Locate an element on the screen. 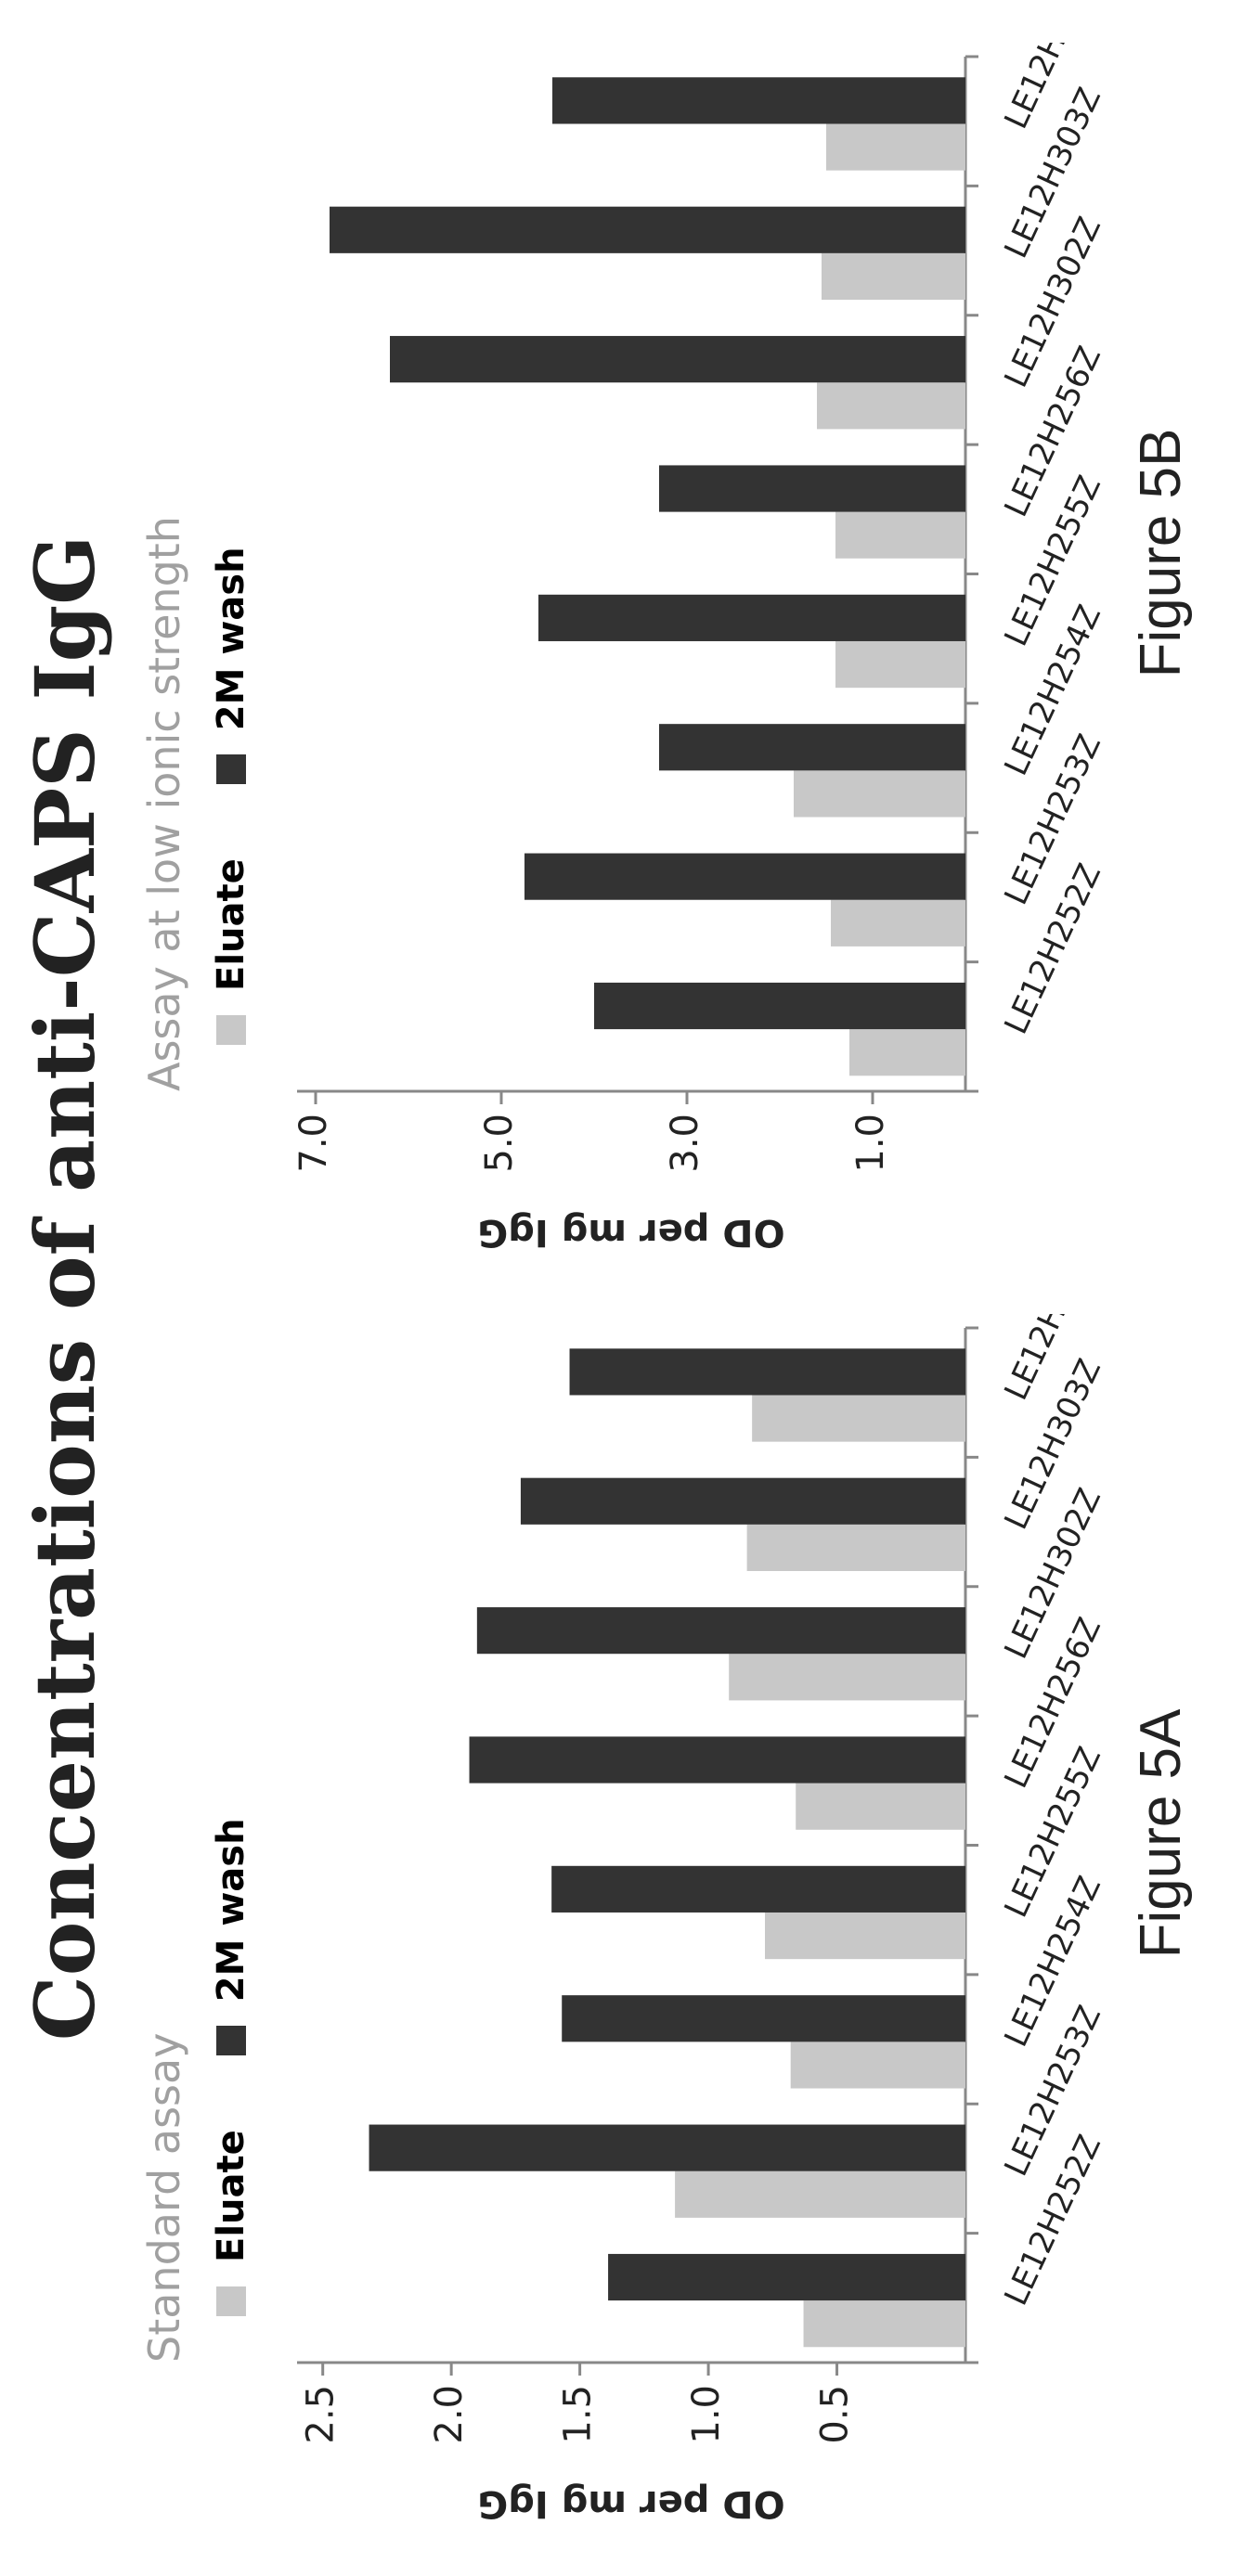 The width and height of the screenshot is (1256, 2576). y-tick-label: 1.5 is located at coordinates (578, 2415).